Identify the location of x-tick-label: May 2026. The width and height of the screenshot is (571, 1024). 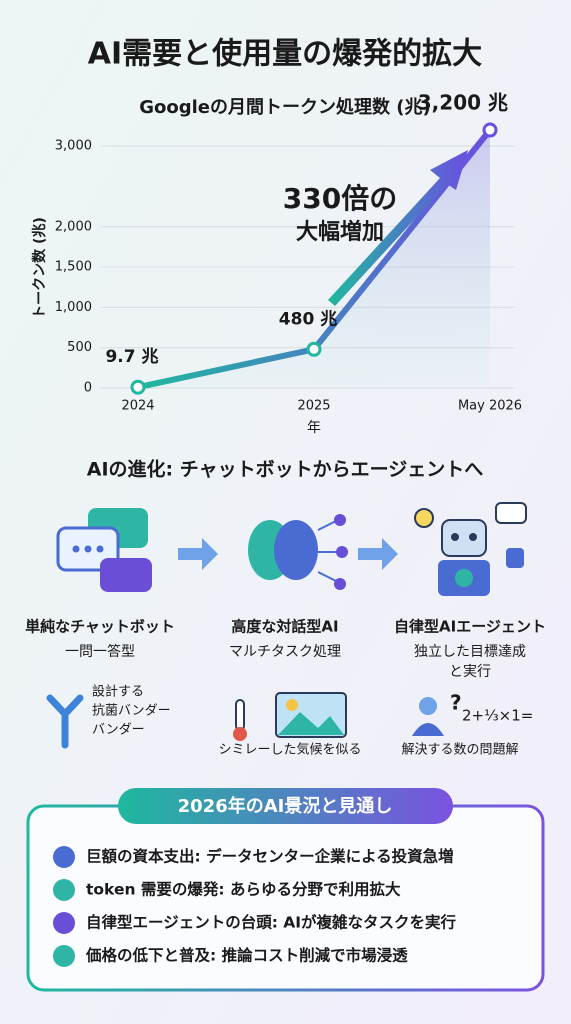
(490, 406).